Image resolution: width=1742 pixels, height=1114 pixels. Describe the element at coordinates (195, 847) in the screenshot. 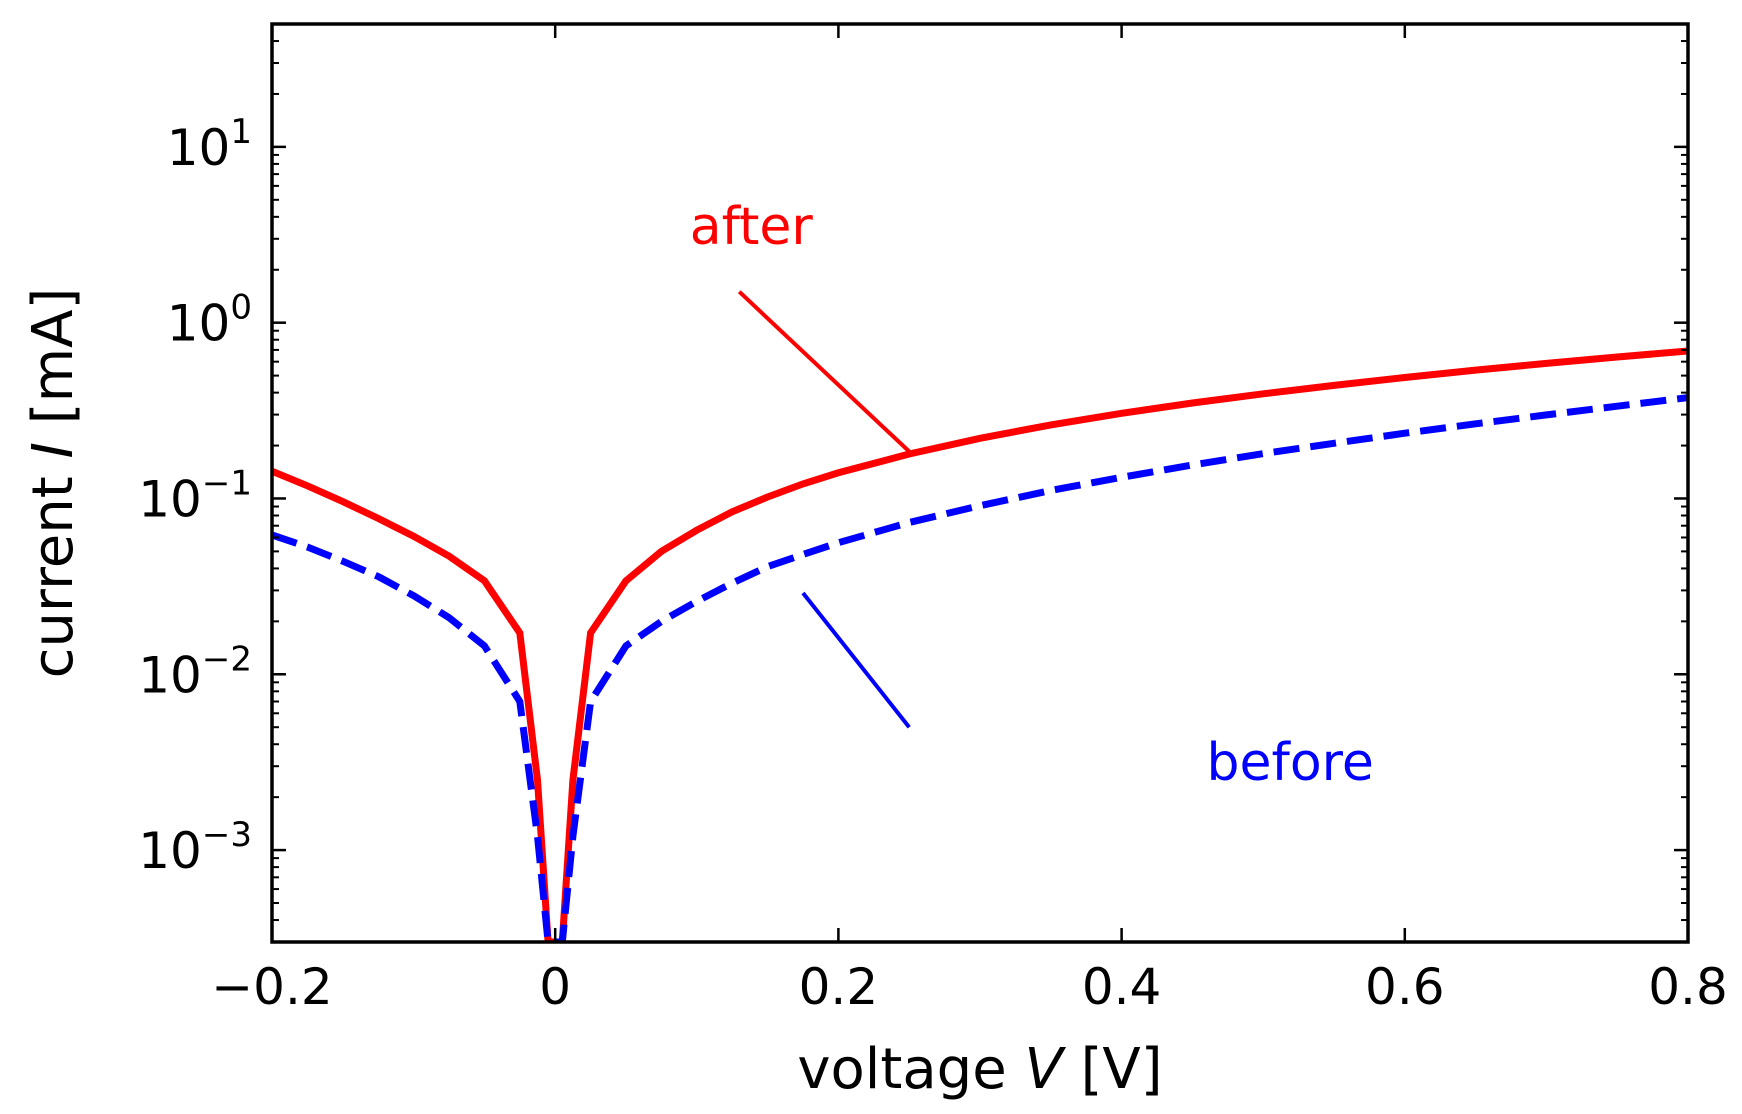

I see `y-tick-label: 10⁻³` at that location.